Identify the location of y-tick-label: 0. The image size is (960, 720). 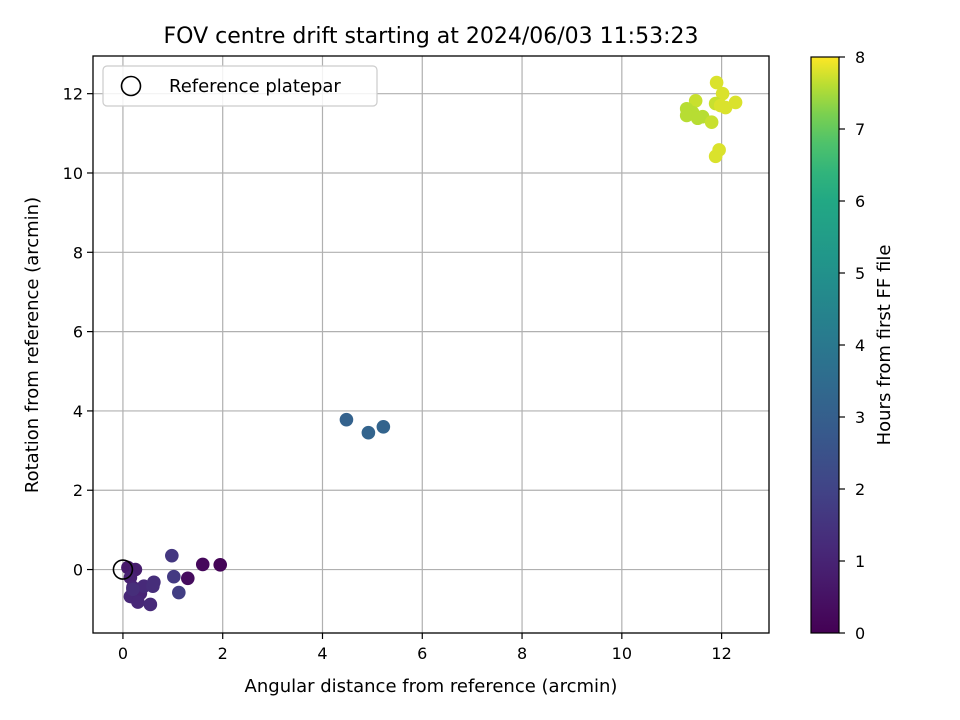
(78, 570).